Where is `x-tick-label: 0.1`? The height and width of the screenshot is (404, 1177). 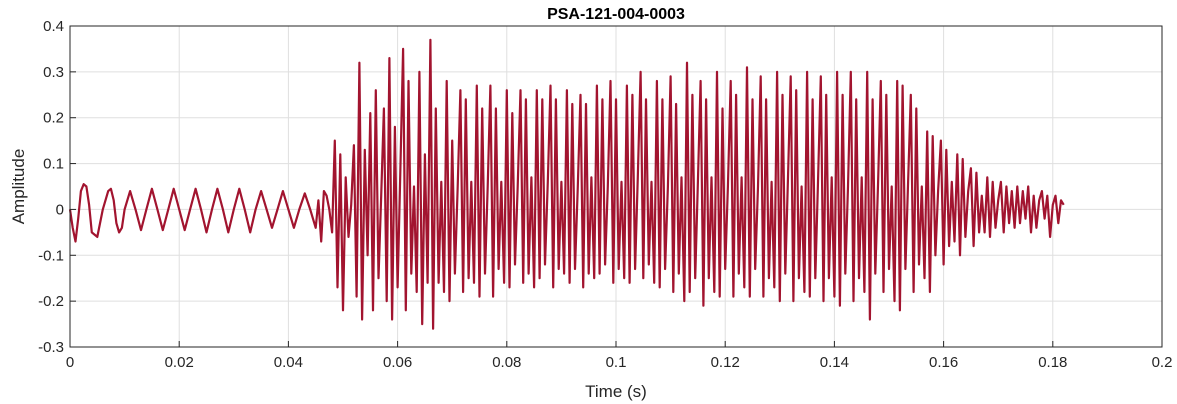
x-tick-label: 0.1 is located at coordinates (616, 362).